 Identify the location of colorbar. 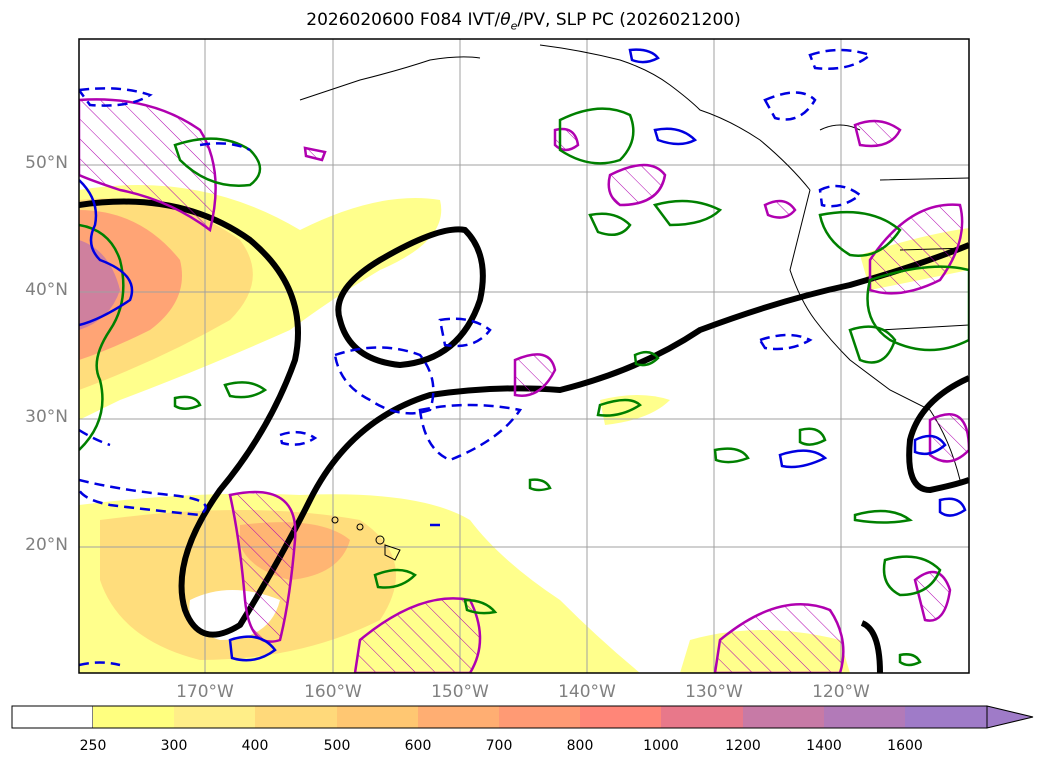
(522, 717).